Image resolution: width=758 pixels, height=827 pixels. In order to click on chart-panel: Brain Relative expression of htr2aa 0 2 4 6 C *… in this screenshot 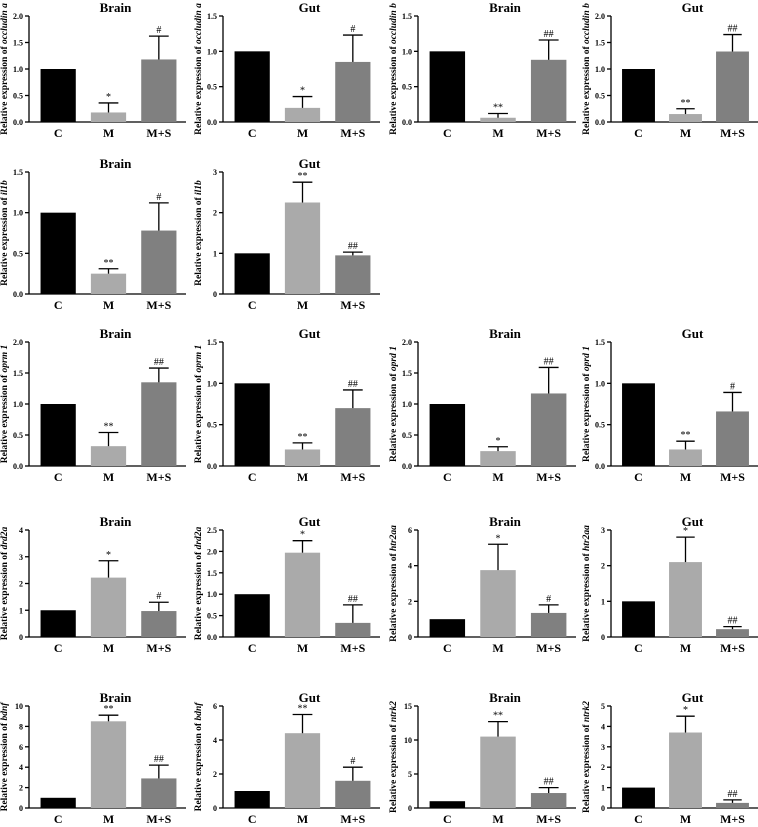, I will do `click(482, 584)`.